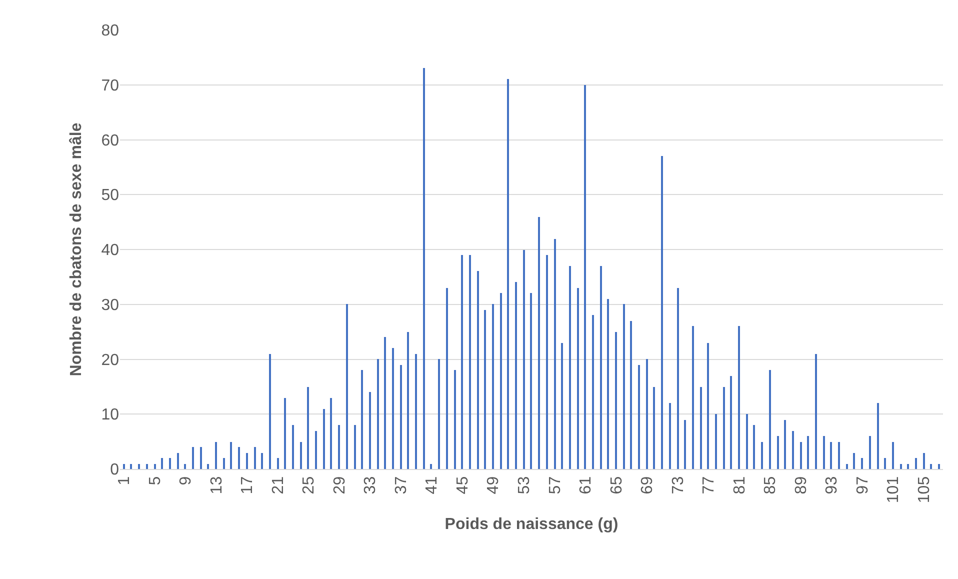 Image resolution: width=958 pixels, height=579 pixels. What do you see at coordinates (309, 485) in the screenshot?
I see `x-tick-label: 25` at bounding box center [309, 485].